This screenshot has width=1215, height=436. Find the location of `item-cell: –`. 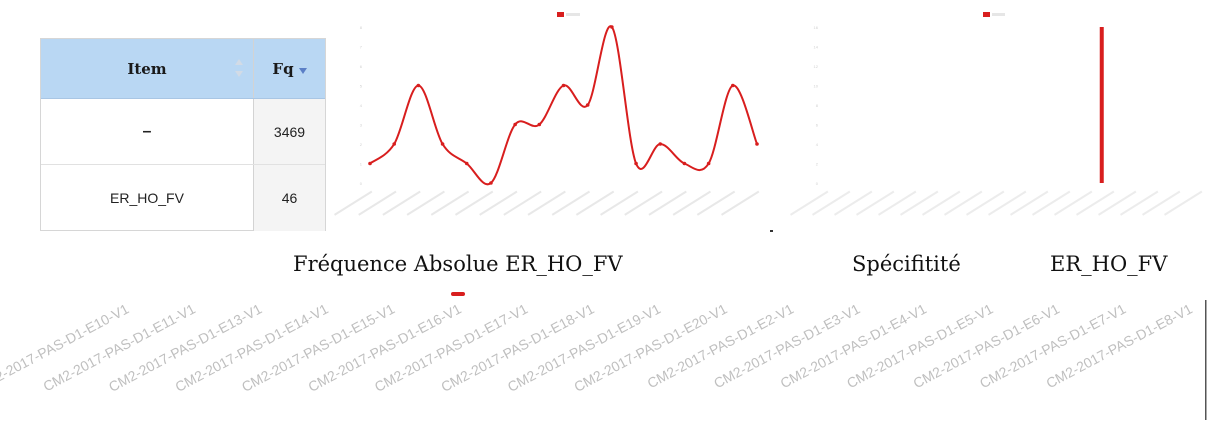

item-cell: – is located at coordinates (147, 131).